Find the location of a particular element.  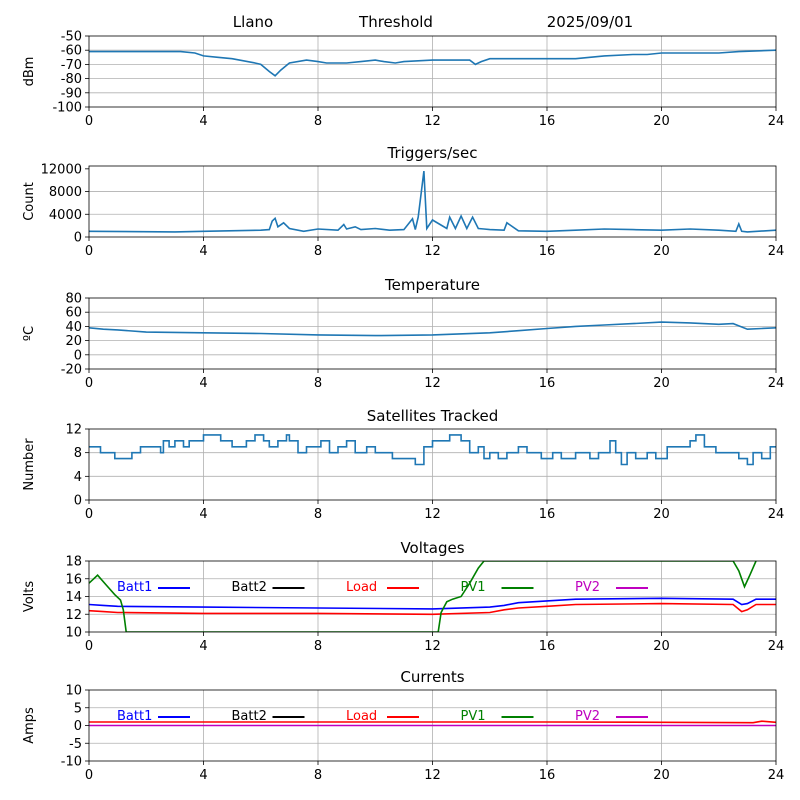

panel-1: 0 4 8 12 16 20 24 -100-90-80-70-60-50 dBm is located at coordinates (403, 80).